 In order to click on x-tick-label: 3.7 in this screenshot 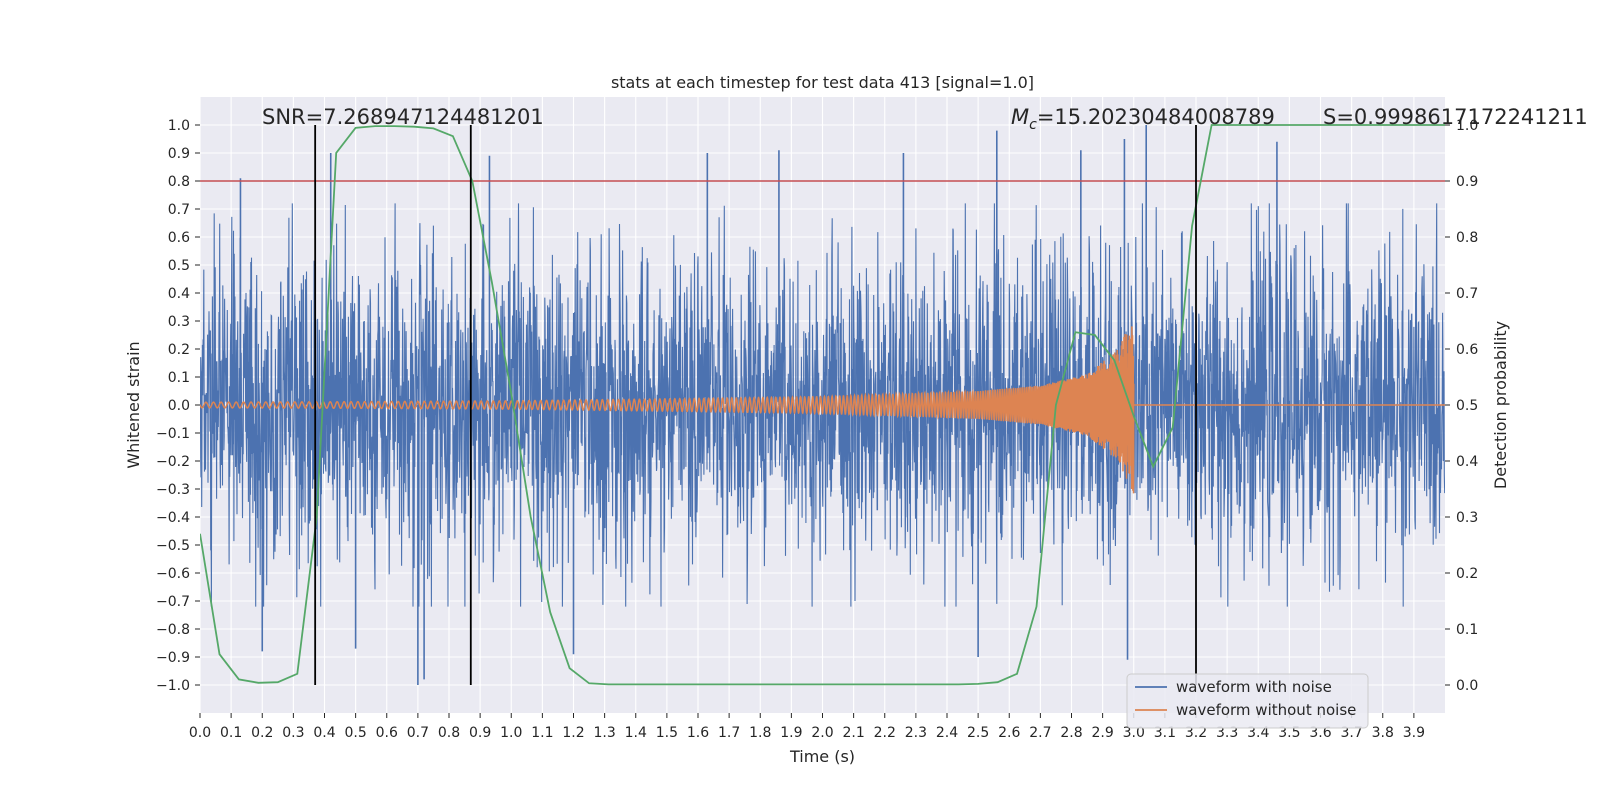, I will do `click(1351, 733)`.